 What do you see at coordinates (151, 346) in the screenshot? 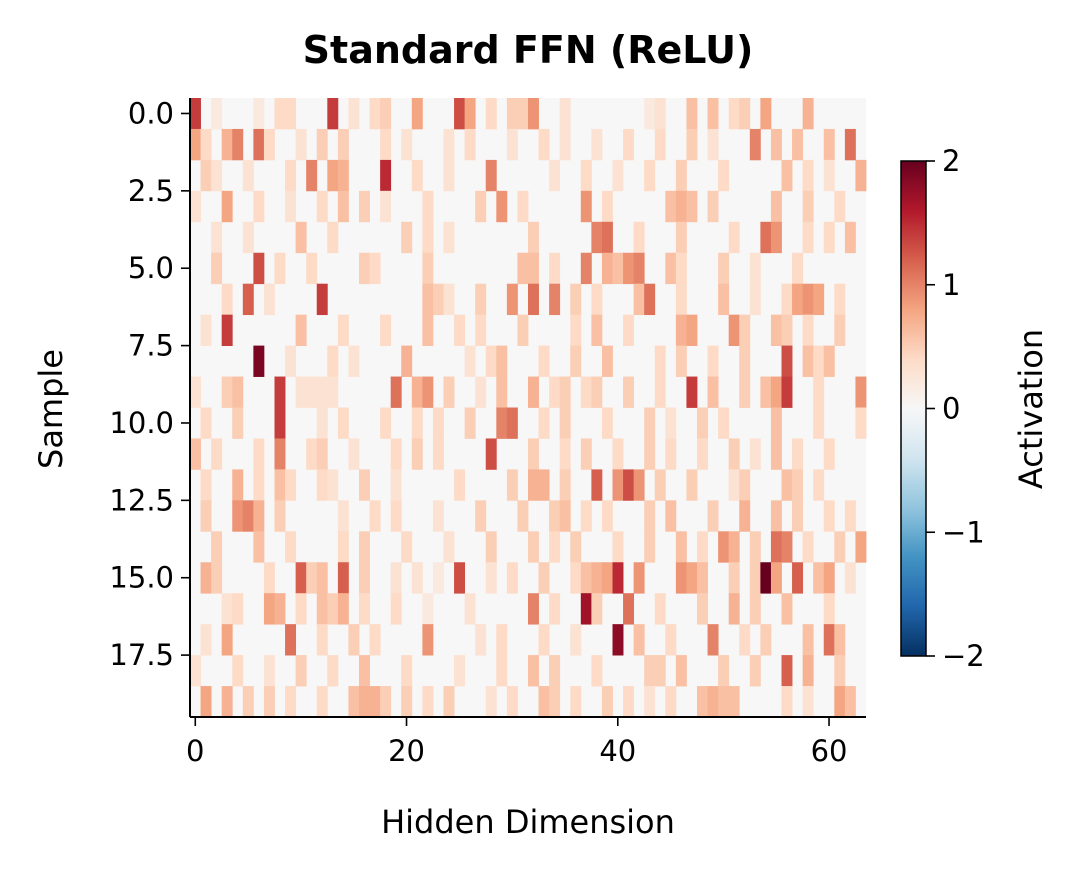
I see `y-tick-label: 7.5` at bounding box center [151, 346].